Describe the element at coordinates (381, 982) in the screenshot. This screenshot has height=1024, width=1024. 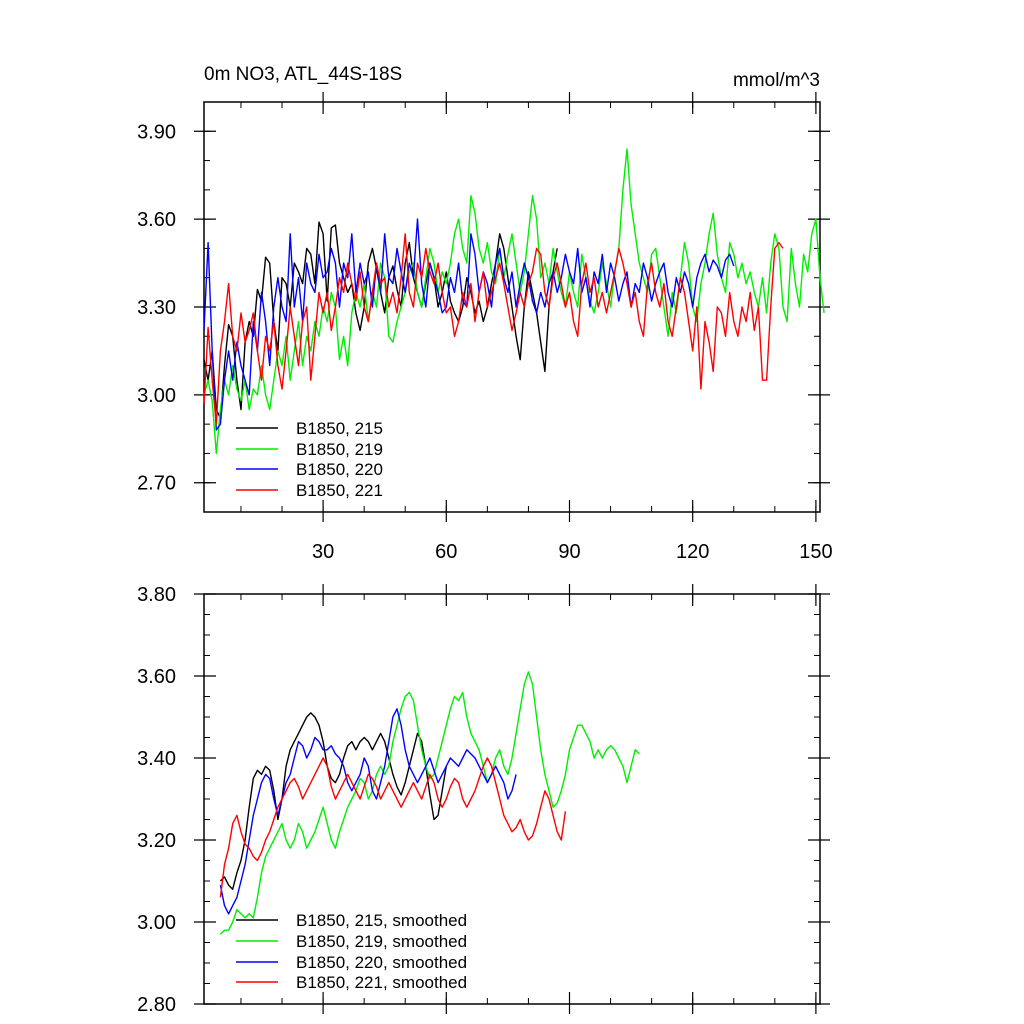
I see `legend-label-221-smoothed: B1850, 221, smoothed` at that location.